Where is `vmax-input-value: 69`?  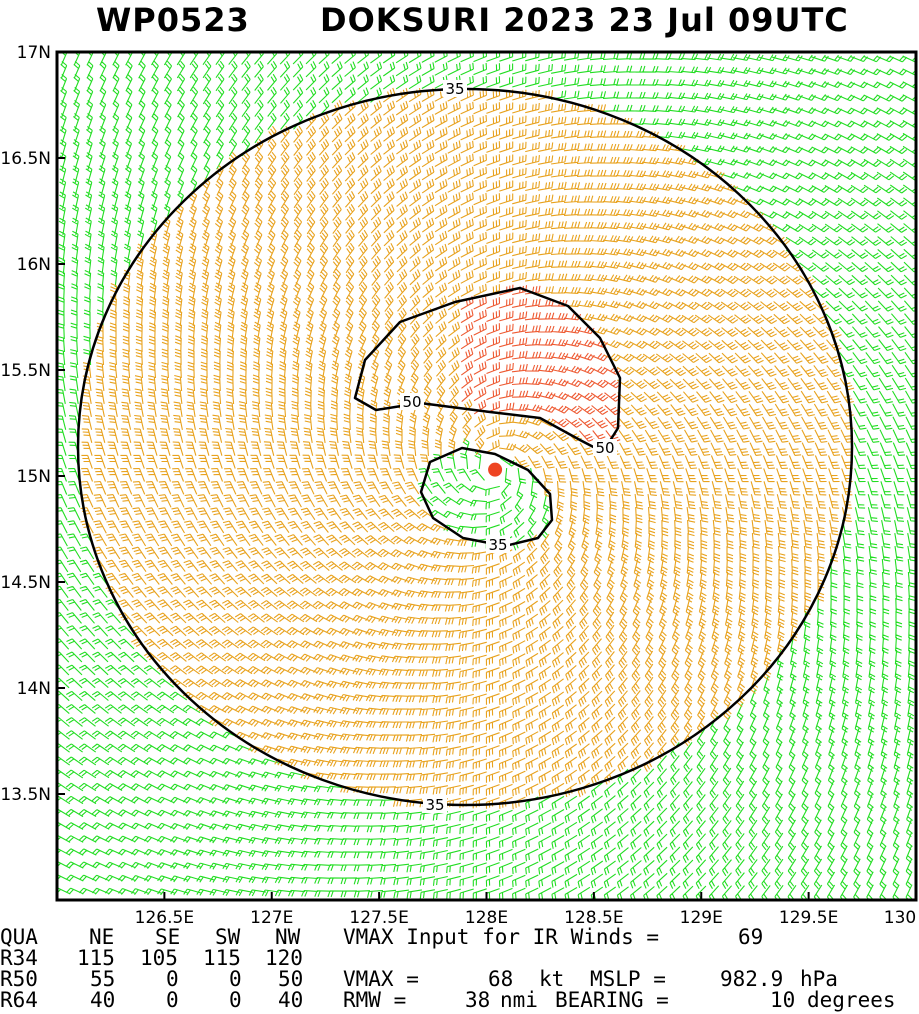
vmax-input-value: 69 is located at coordinates (751, 937).